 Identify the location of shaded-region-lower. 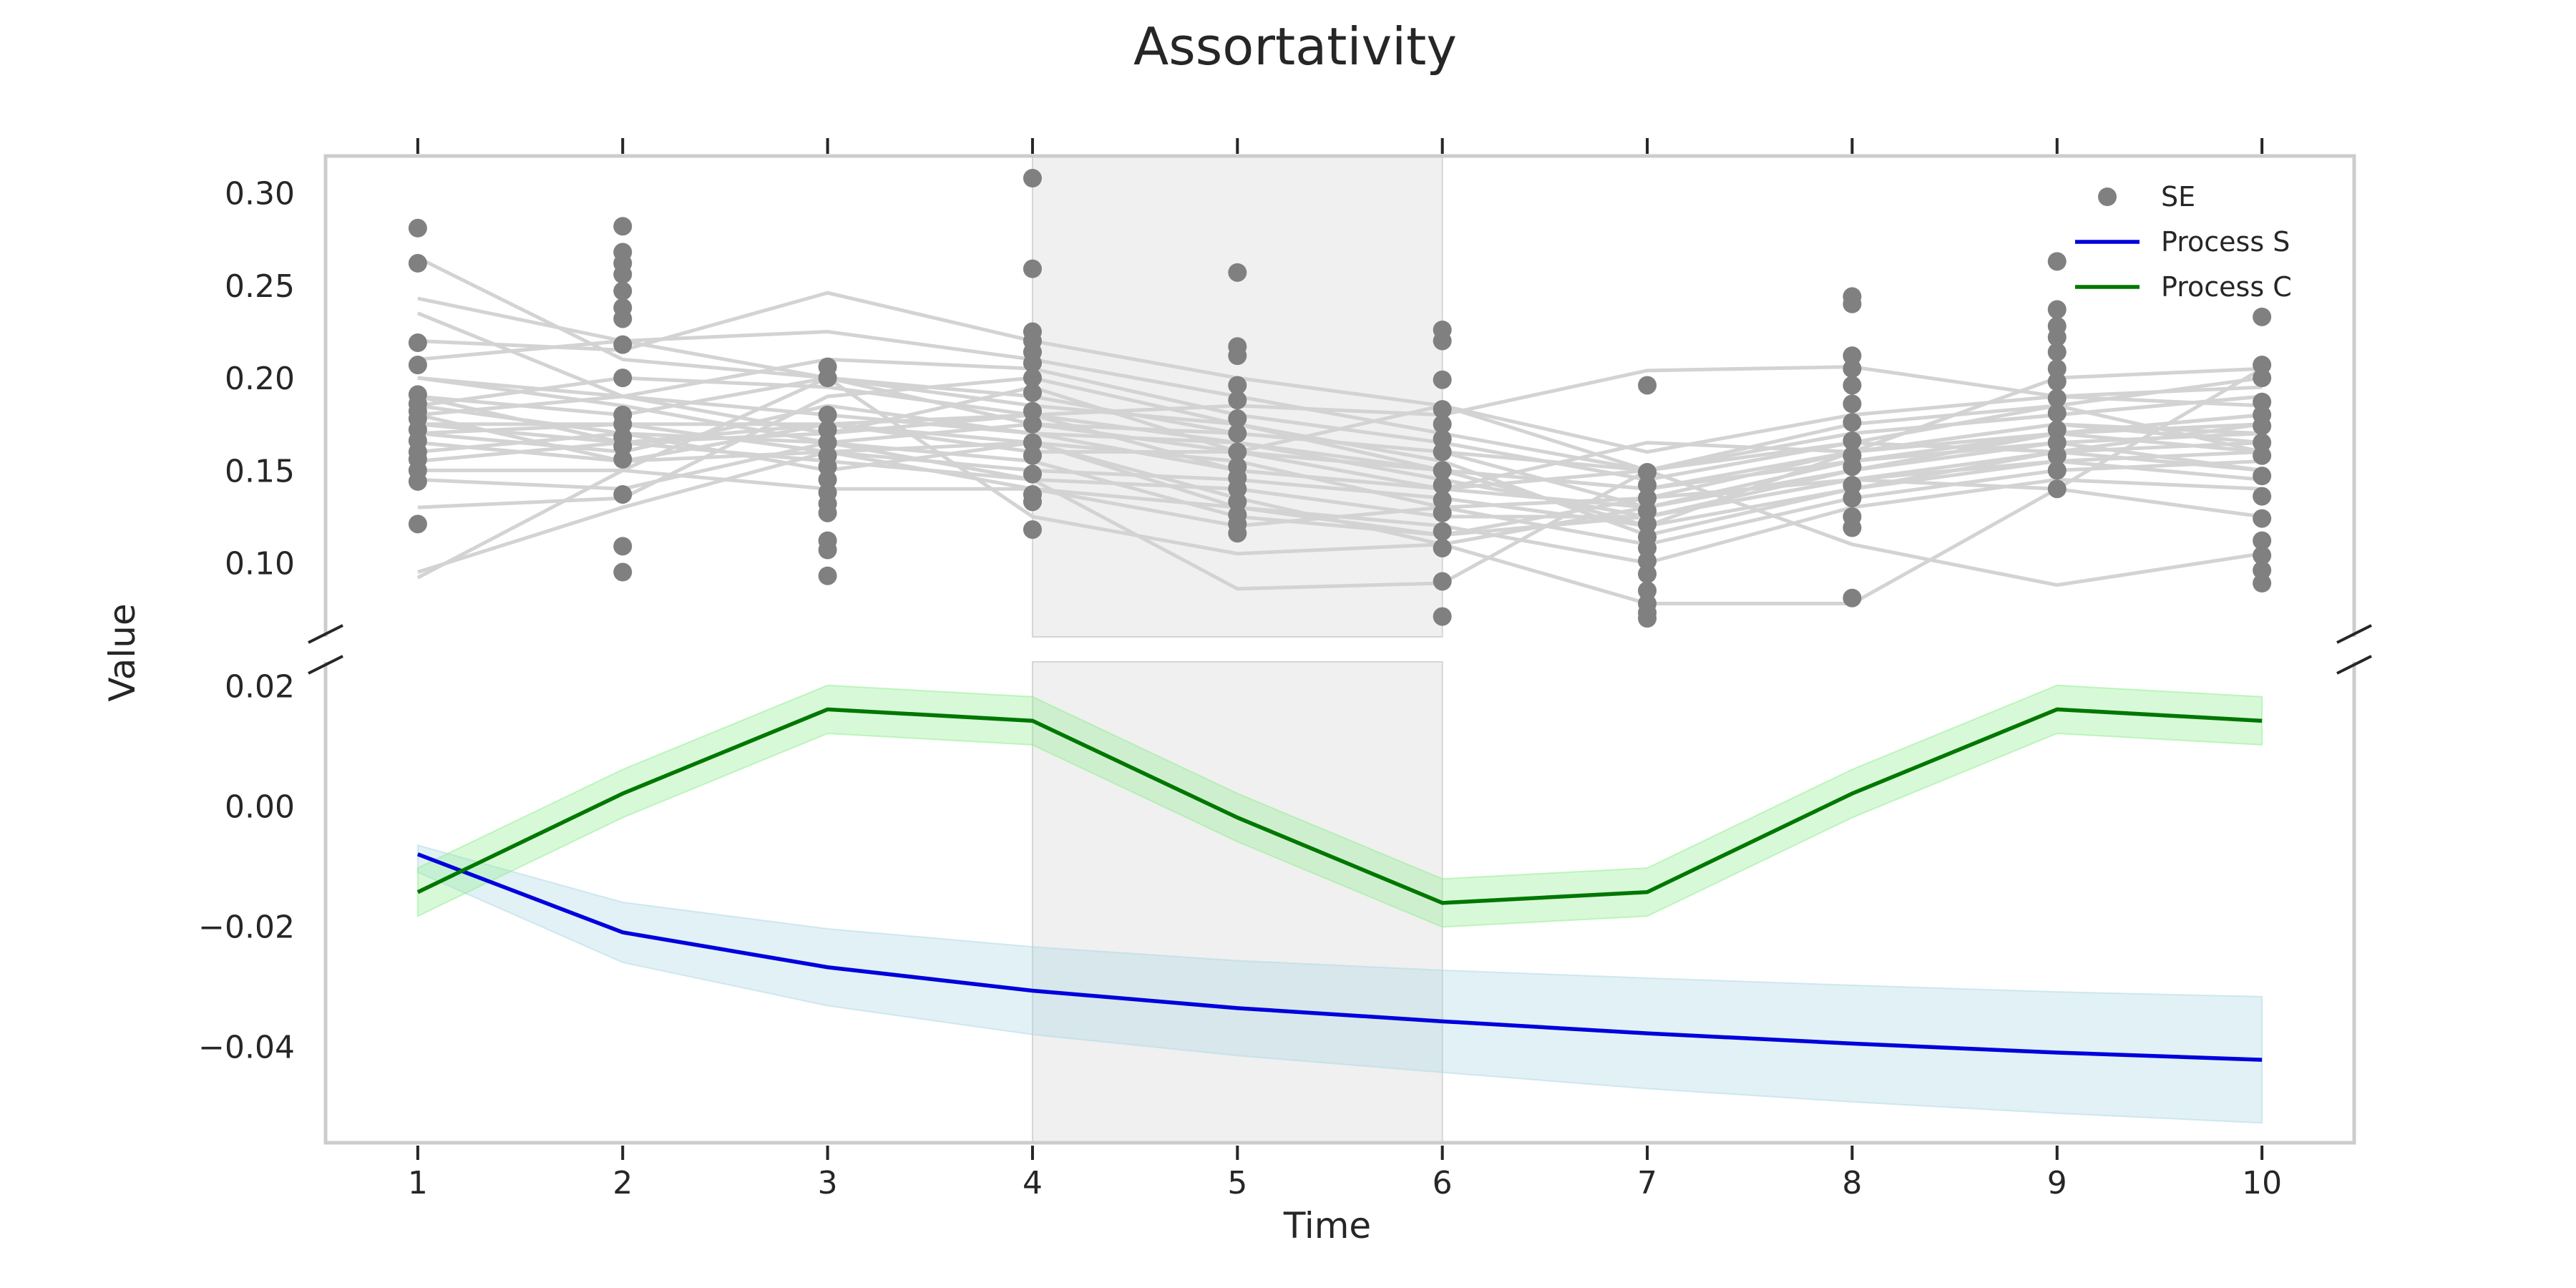
(1237, 902).